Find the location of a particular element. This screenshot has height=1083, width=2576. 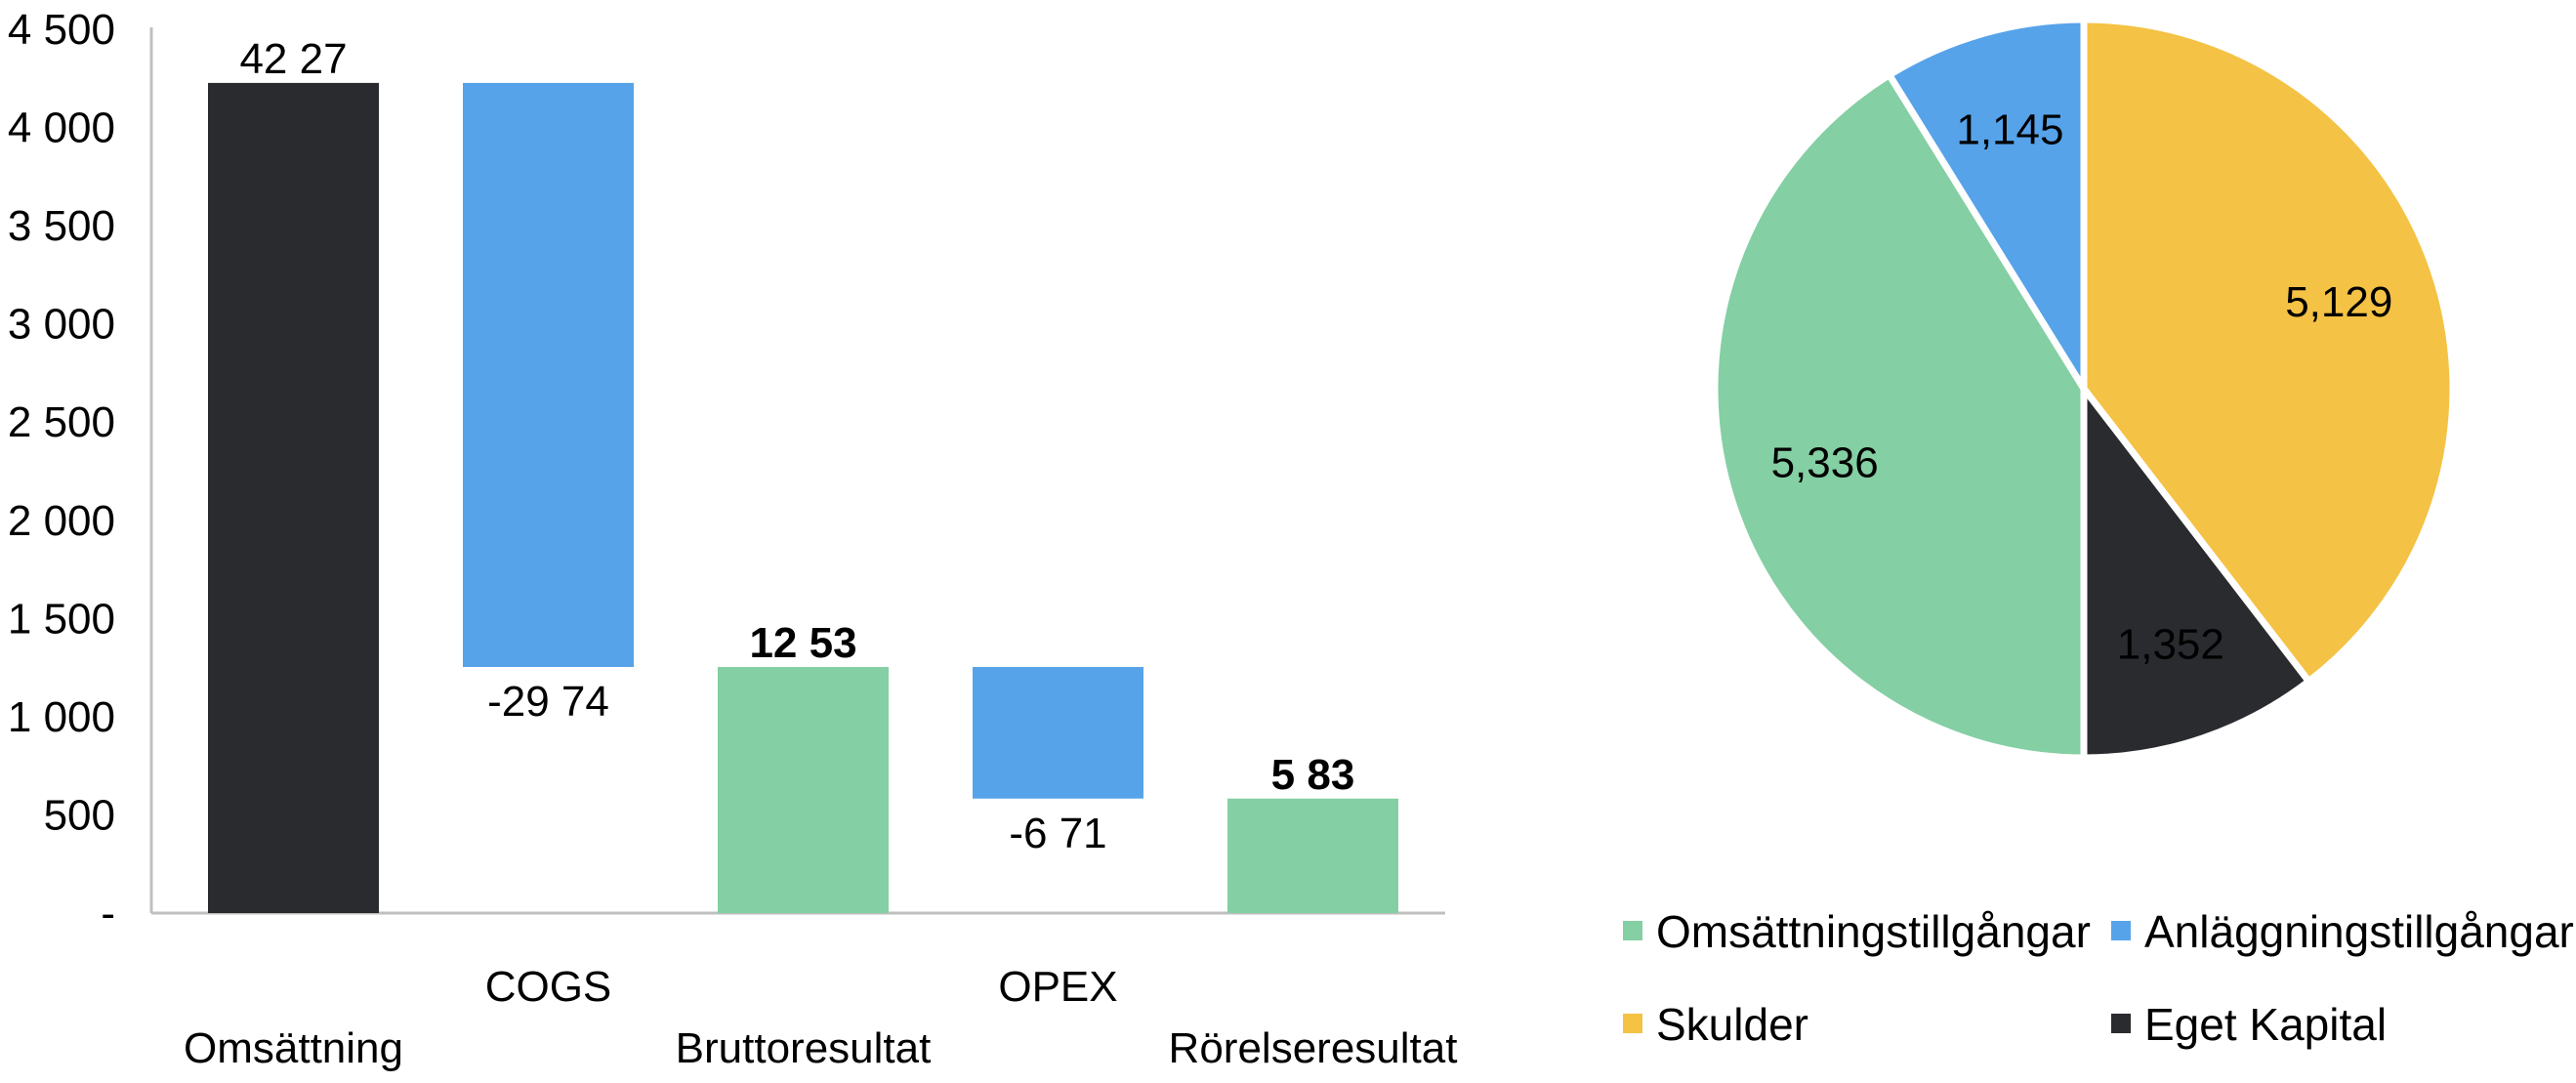

y-tick-label: 500 is located at coordinates (79, 815).